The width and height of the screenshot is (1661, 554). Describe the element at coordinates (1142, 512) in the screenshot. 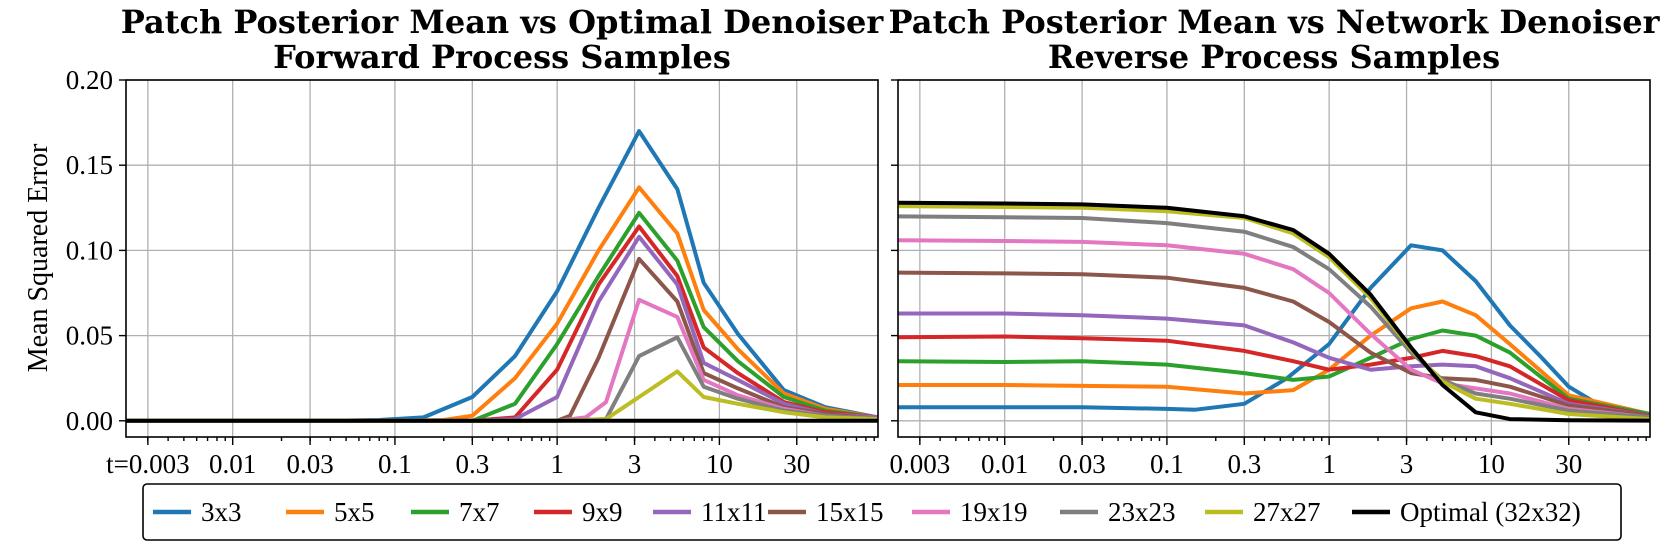

I see `legend-label: 23x23` at that location.